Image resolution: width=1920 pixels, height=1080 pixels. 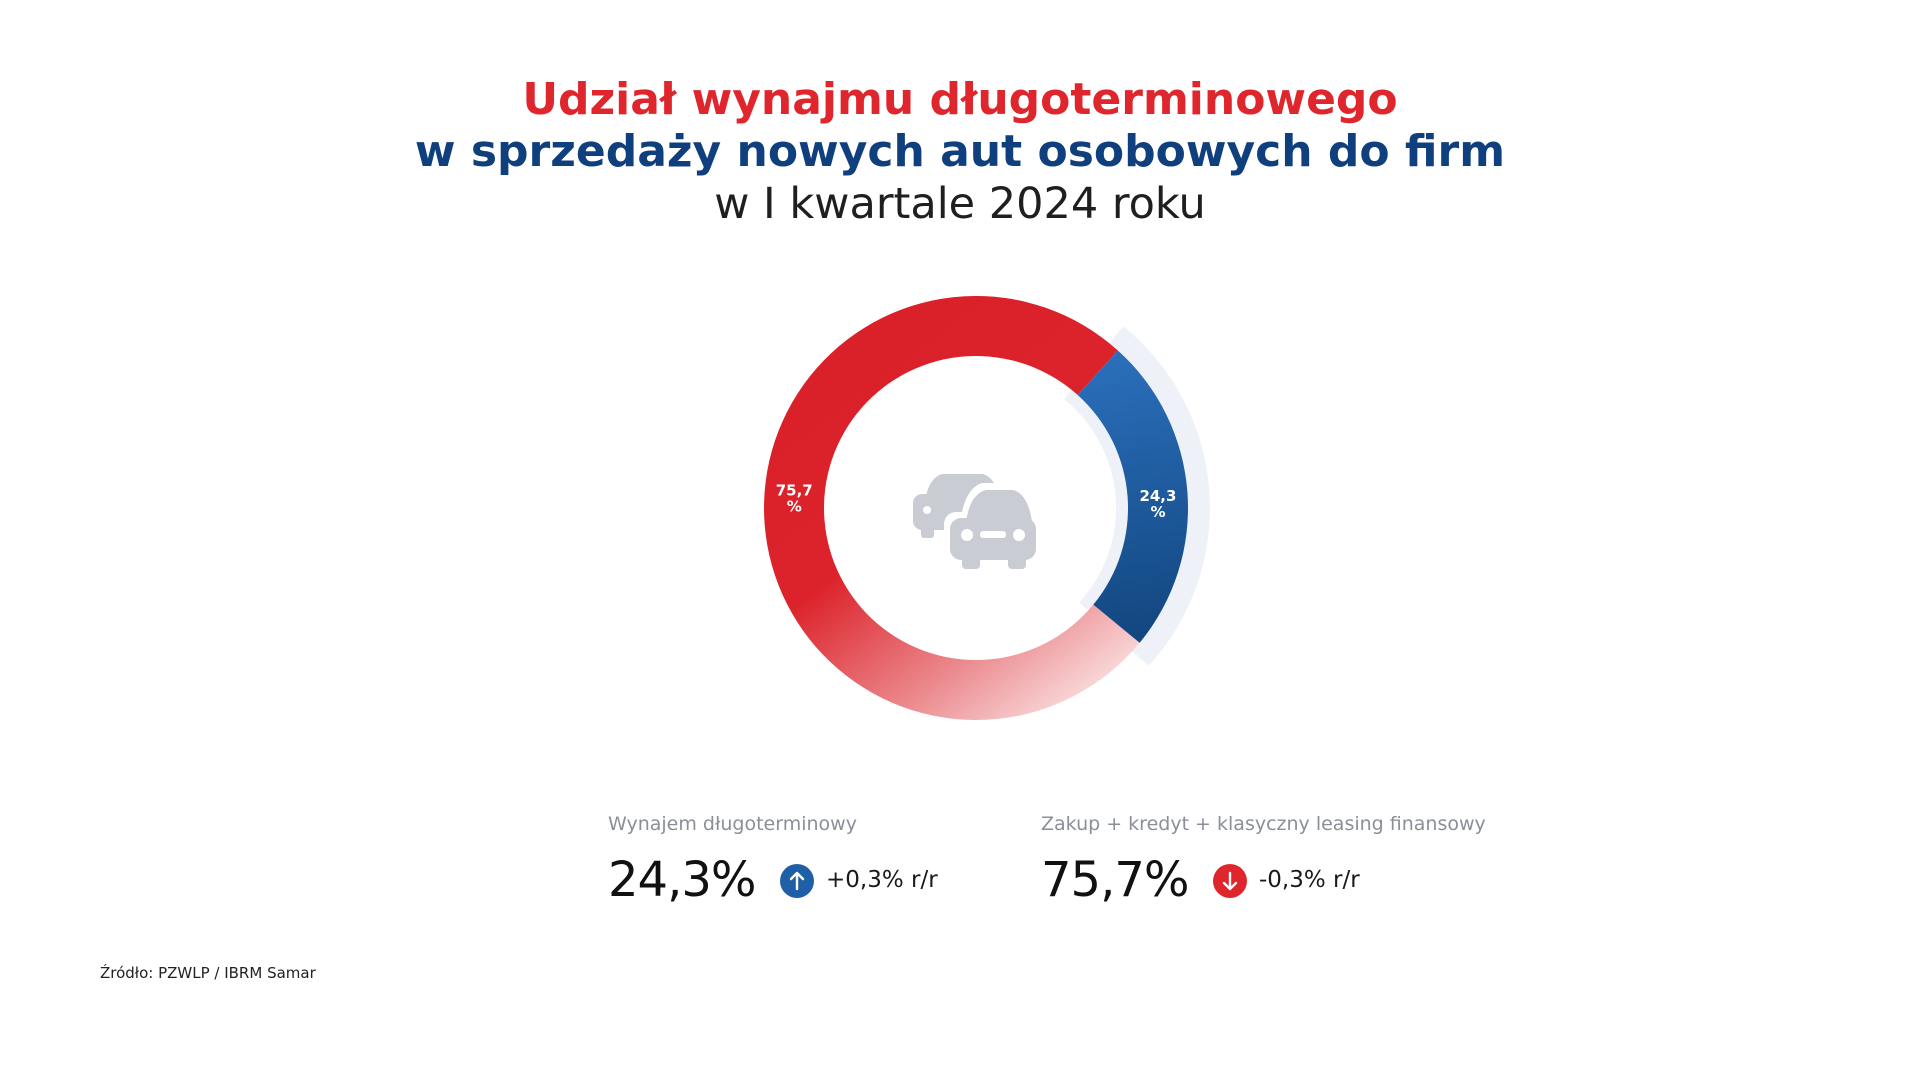 I want to click on title-line-2: w sprzedaży nowych aut osobowych do firm, so click(x=960, y=151).